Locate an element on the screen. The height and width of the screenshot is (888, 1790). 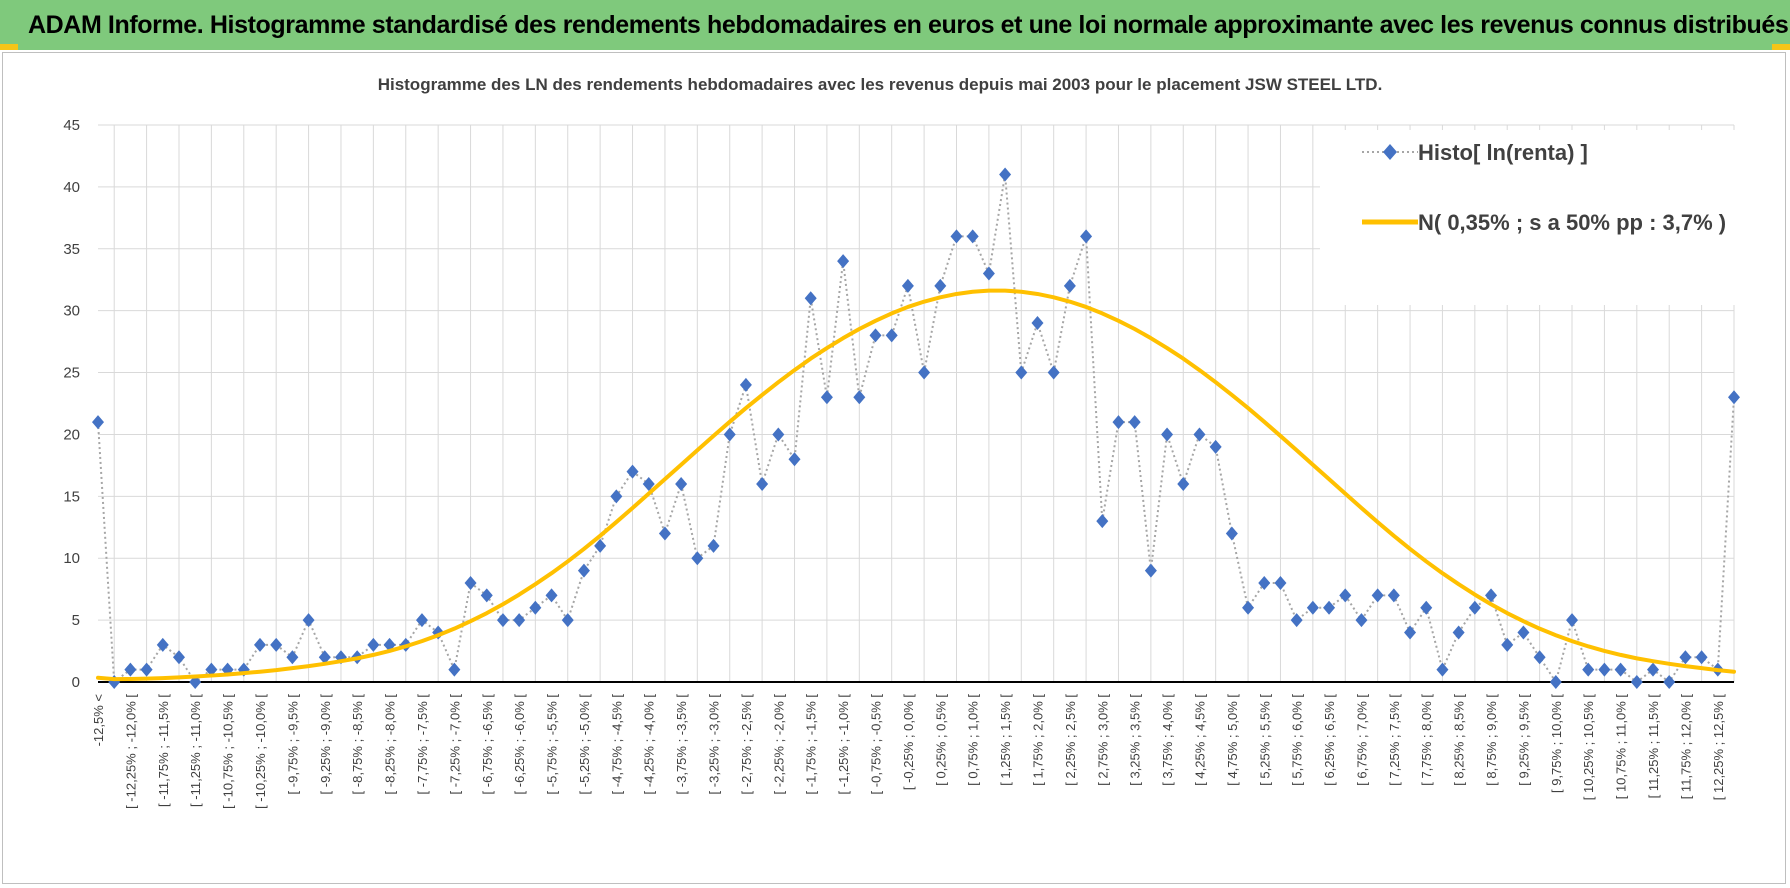
y-tick-label: 25 is located at coordinates (71, 373).